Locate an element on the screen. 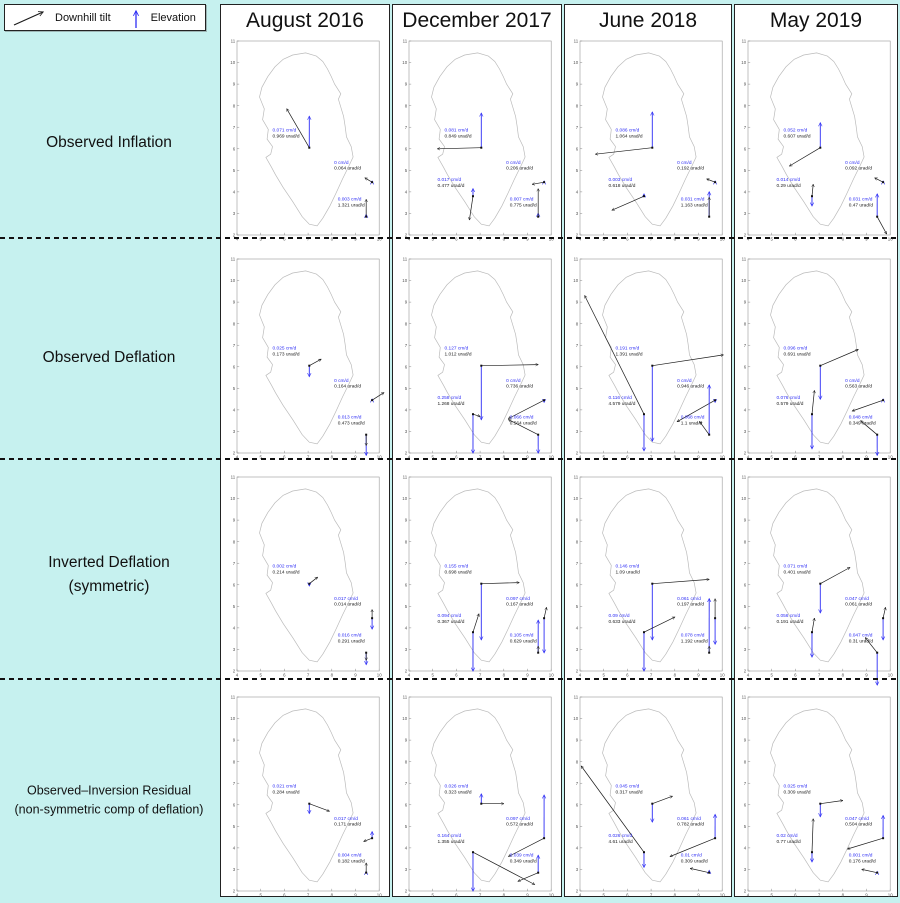  station-tilt-value: 0.309 urad/d is located at coordinates (694, 861).